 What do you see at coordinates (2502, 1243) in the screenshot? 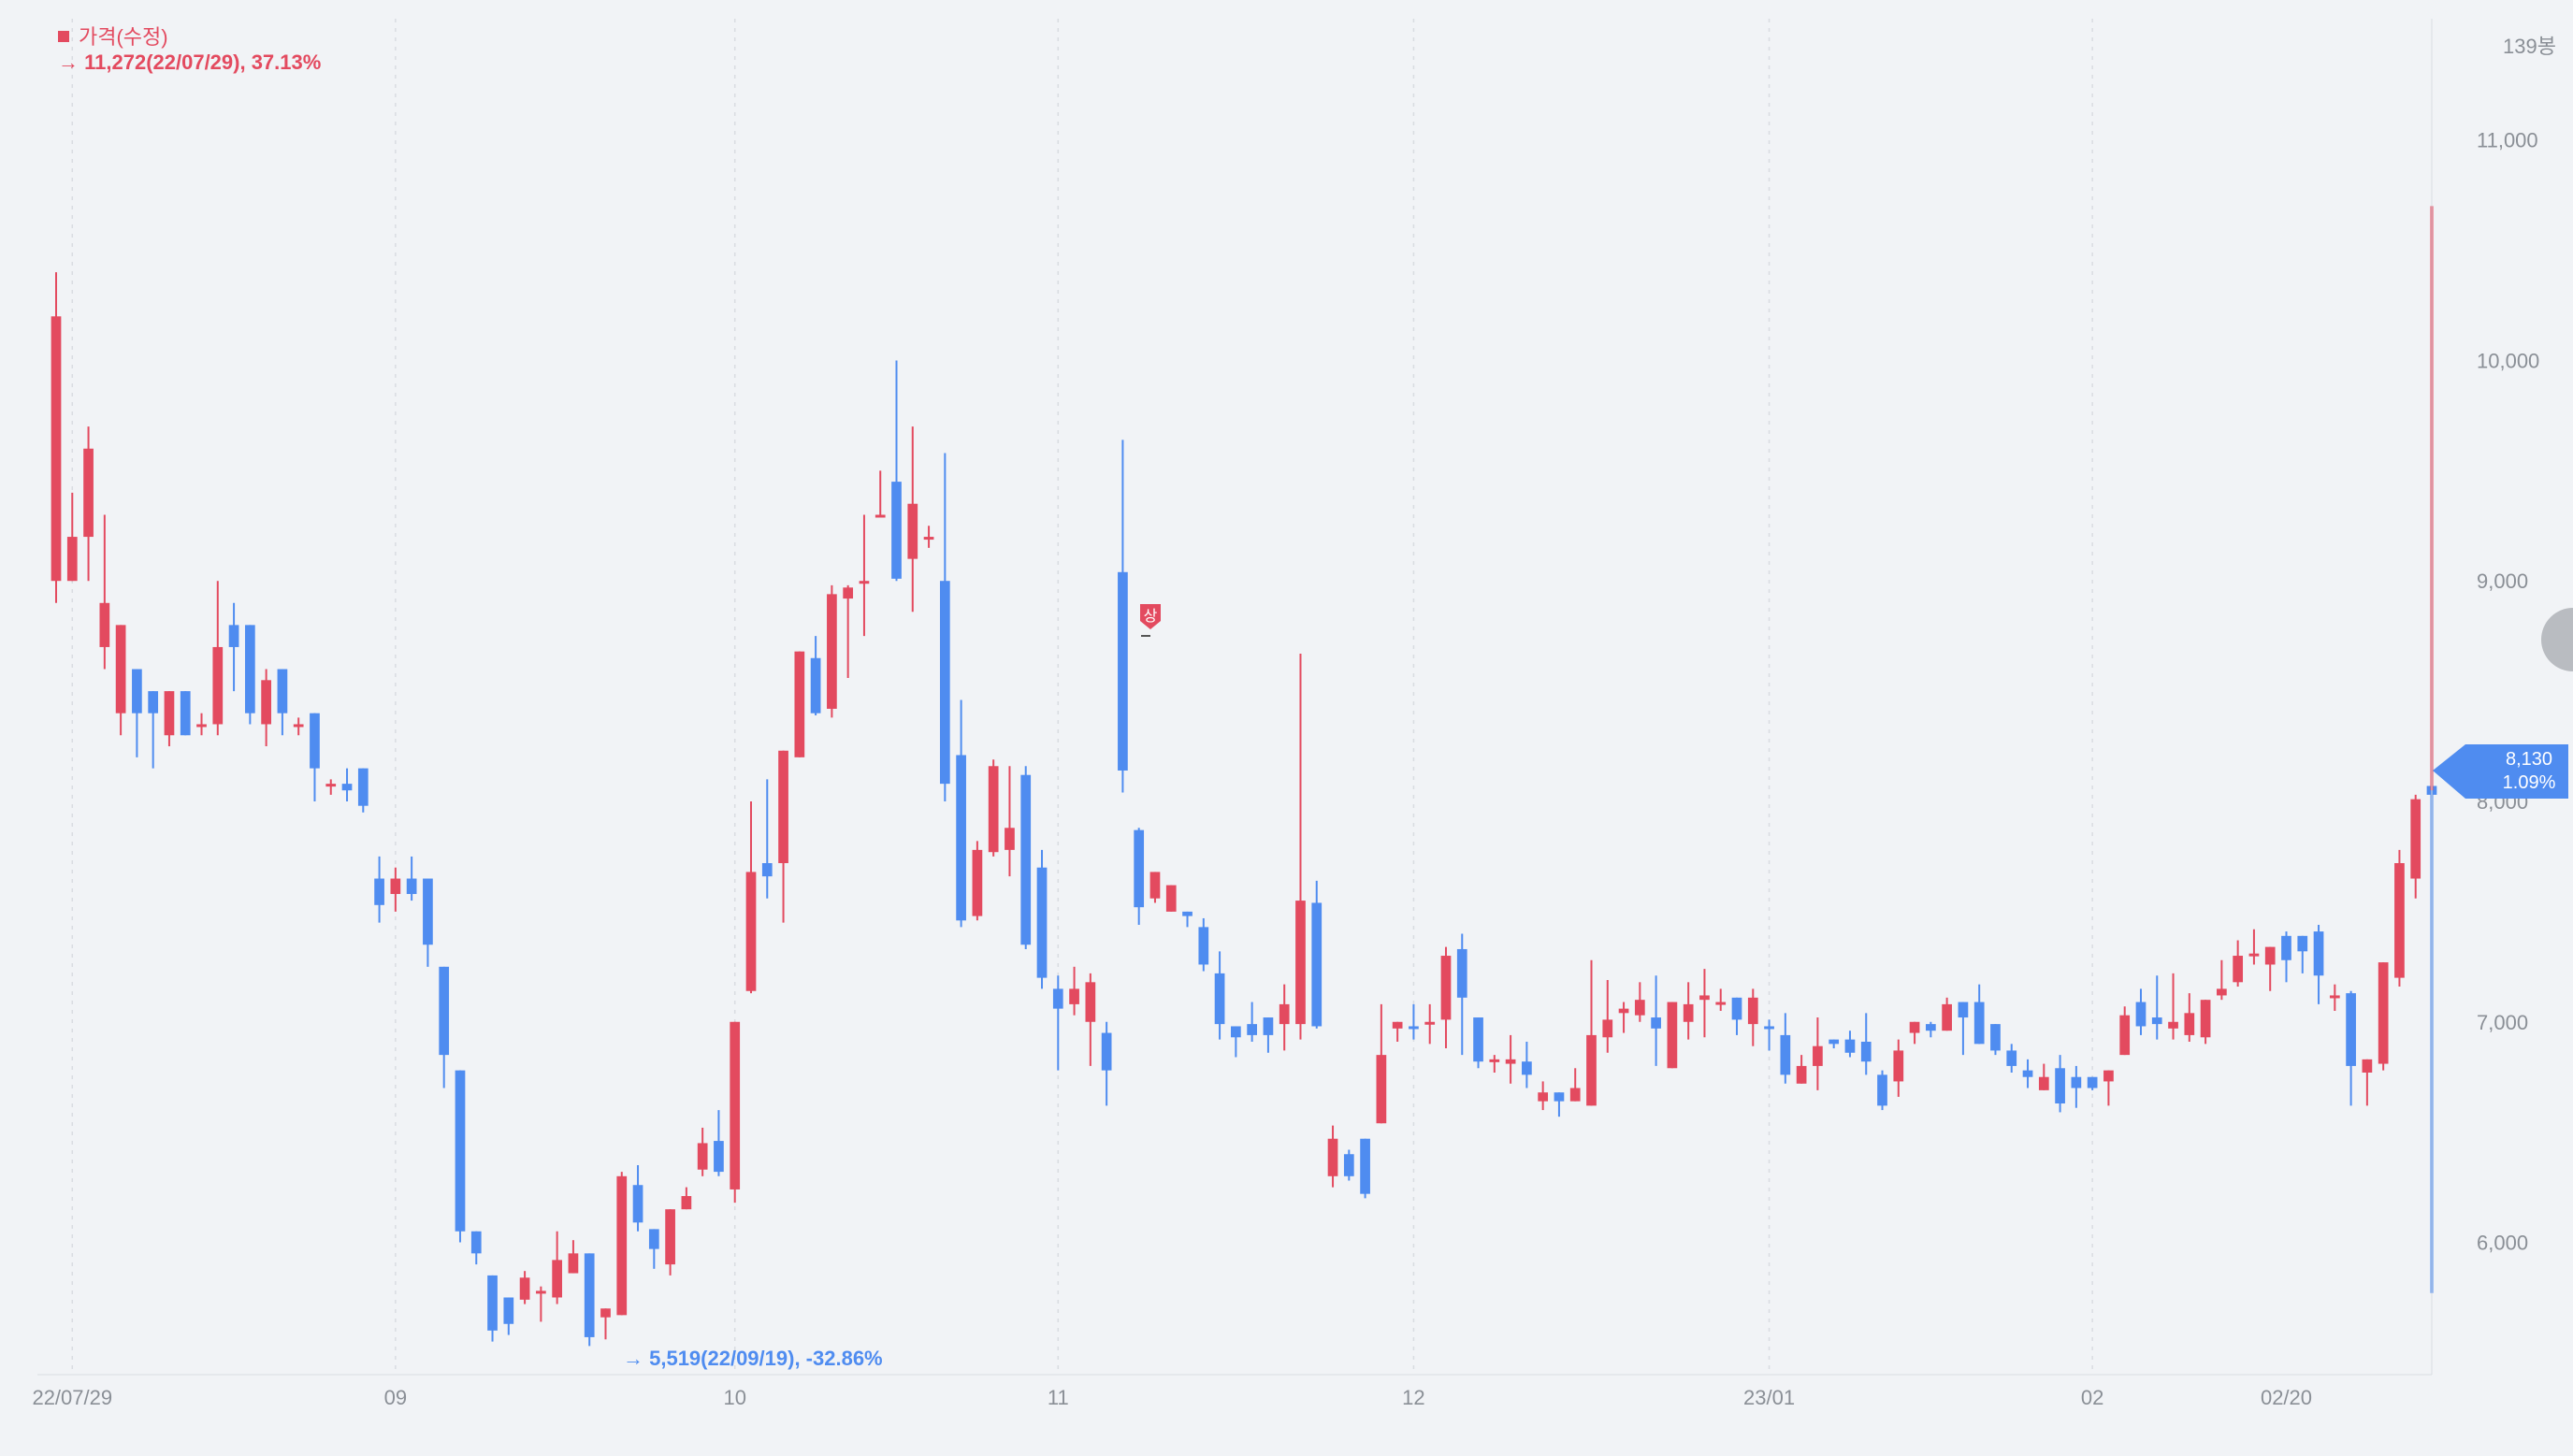
I see `y-tick-label: 6,000` at bounding box center [2502, 1243].